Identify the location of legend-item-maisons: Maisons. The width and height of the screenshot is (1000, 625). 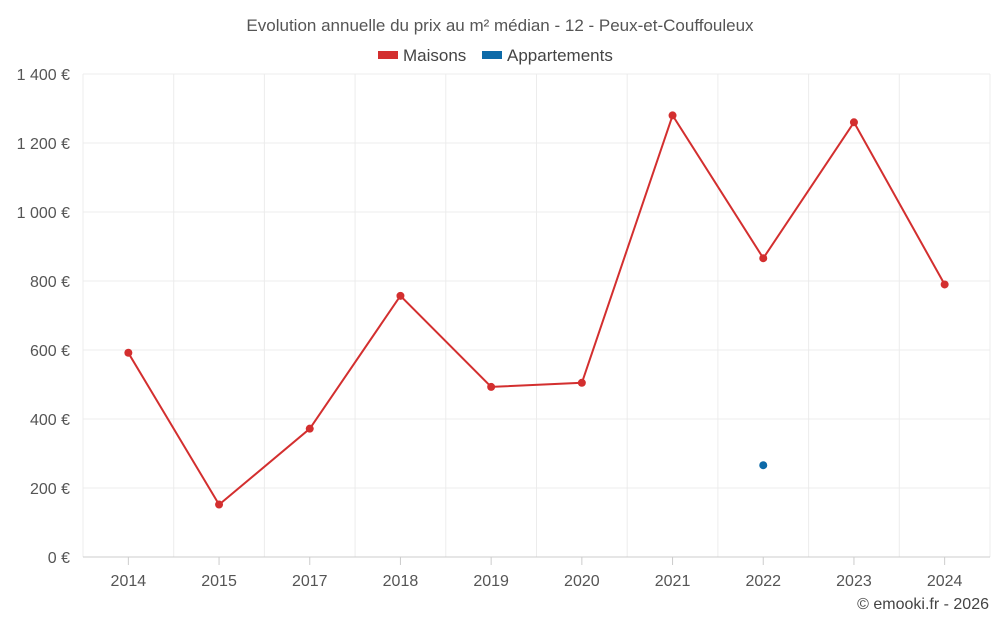
(422, 55).